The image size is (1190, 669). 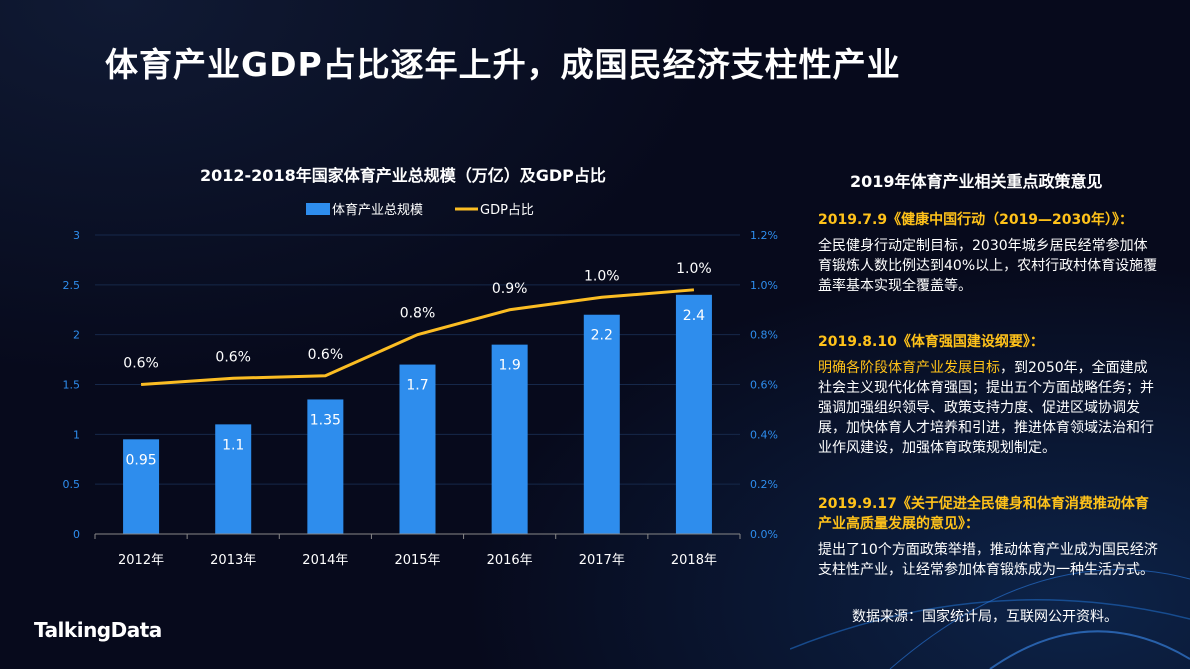 What do you see at coordinates (72, 385) in the screenshot?
I see `y-left-tick: 1.5` at bounding box center [72, 385].